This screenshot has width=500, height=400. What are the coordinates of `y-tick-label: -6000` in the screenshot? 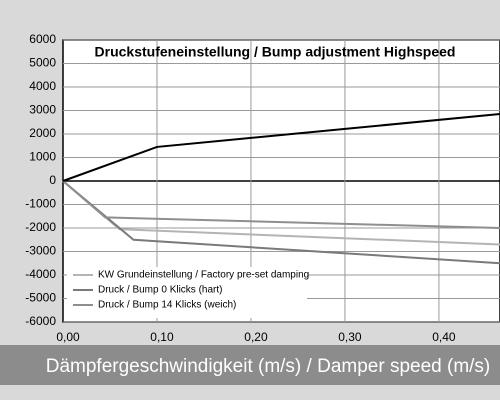 It's located at (40, 321).